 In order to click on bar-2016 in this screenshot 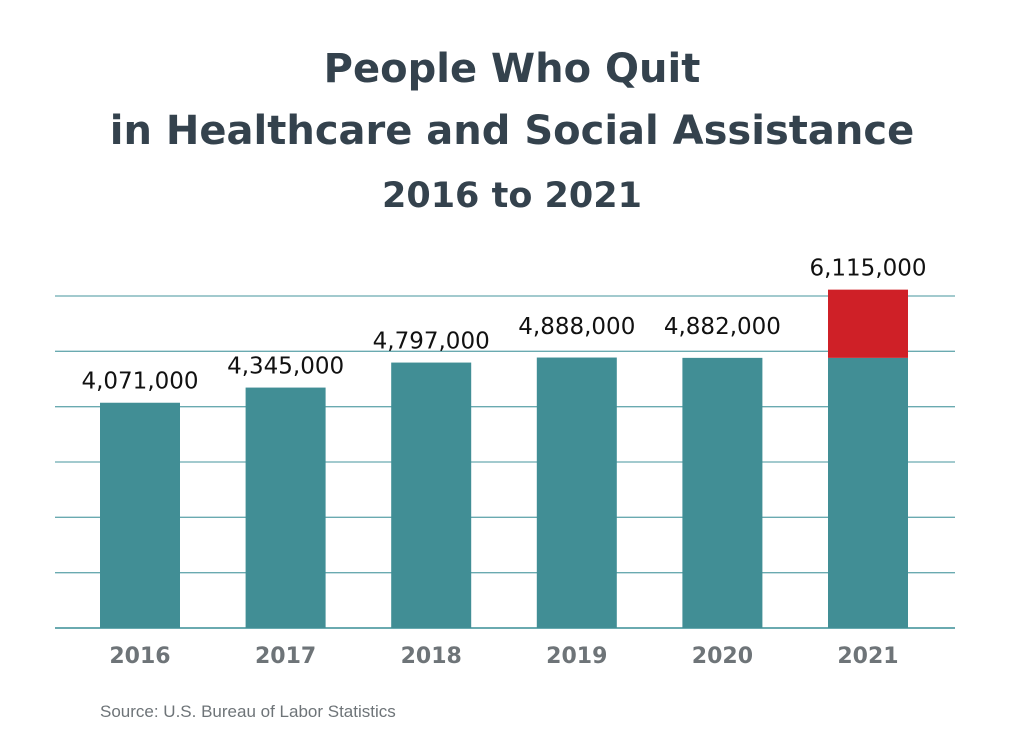, I will do `click(140, 515)`.